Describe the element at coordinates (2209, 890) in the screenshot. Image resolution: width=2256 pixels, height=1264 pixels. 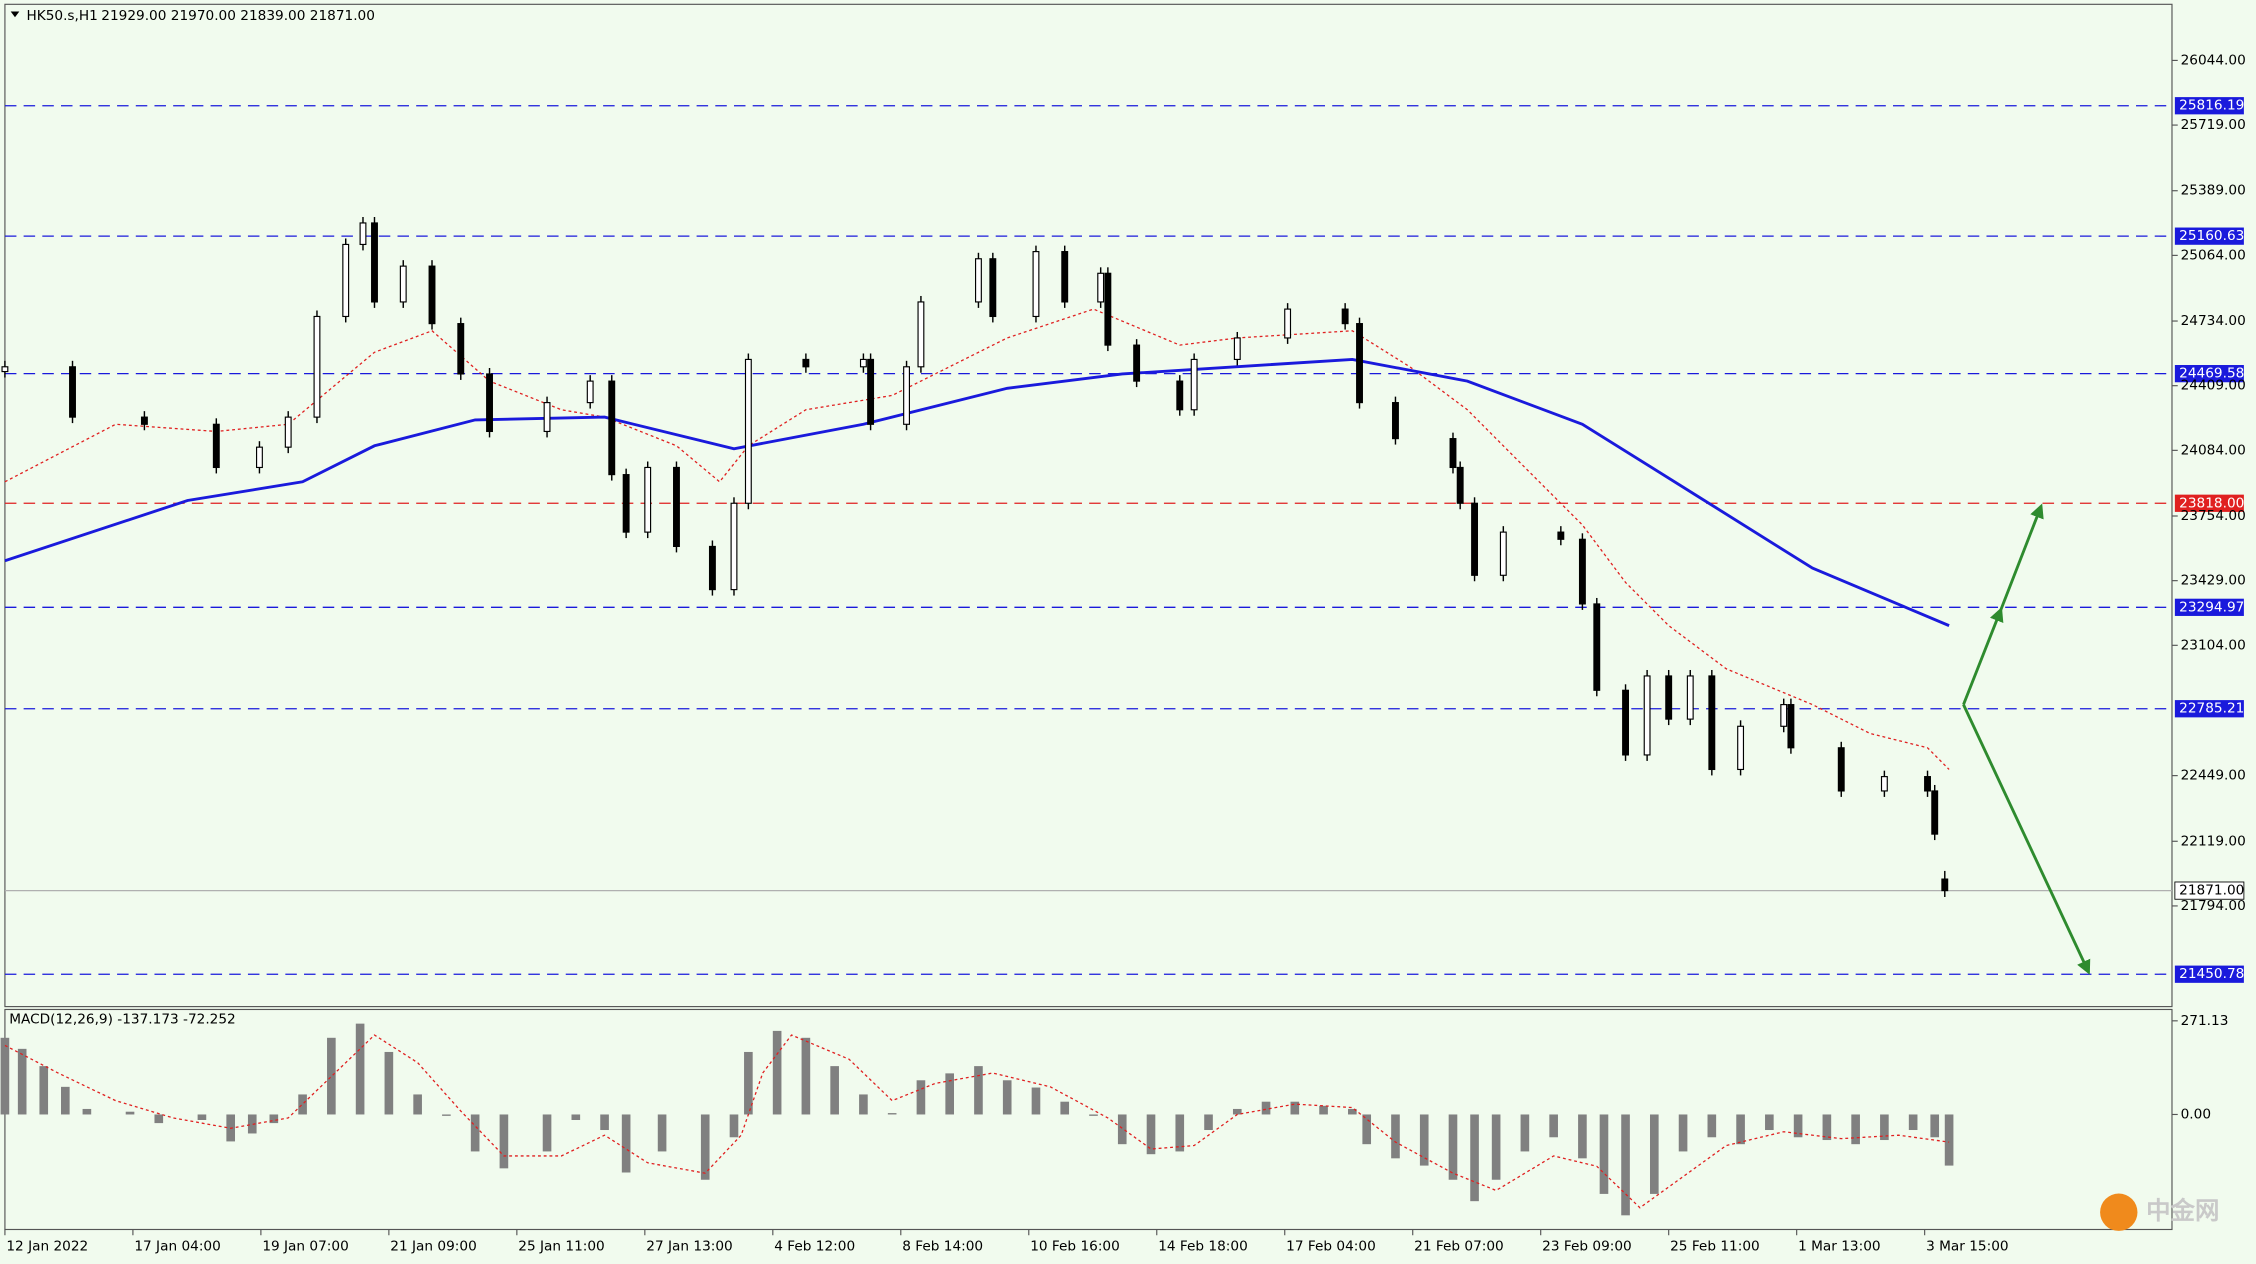
I see `last-price-box` at that location.